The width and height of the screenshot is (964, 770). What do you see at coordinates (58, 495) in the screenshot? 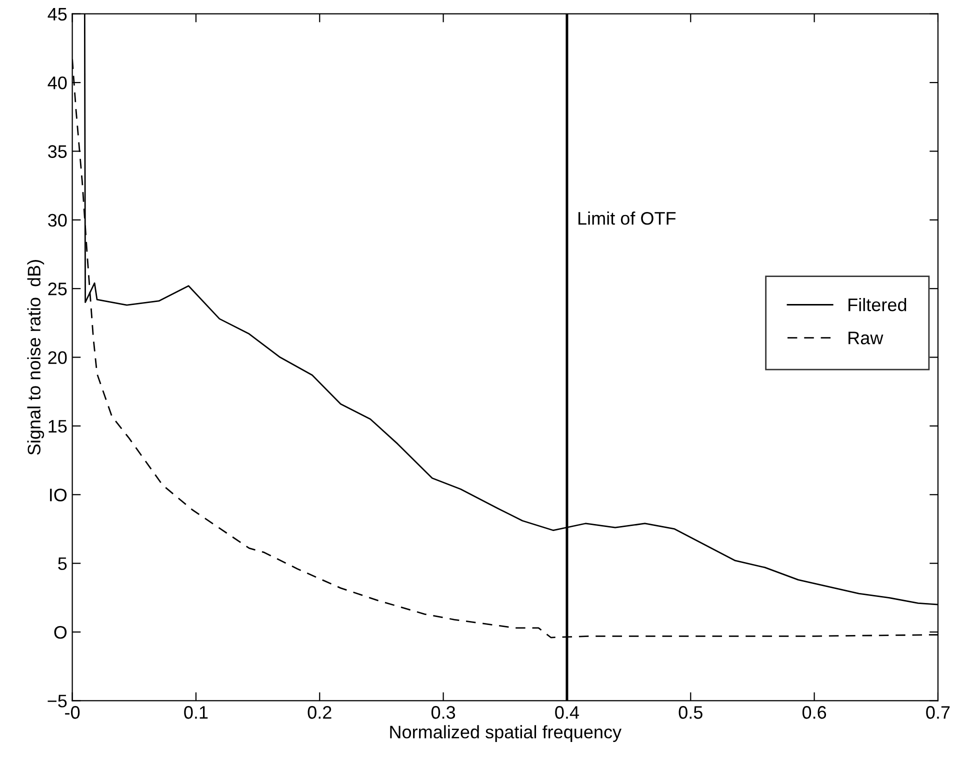
I see `y-tick-label: IO` at bounding box center [58, 495].